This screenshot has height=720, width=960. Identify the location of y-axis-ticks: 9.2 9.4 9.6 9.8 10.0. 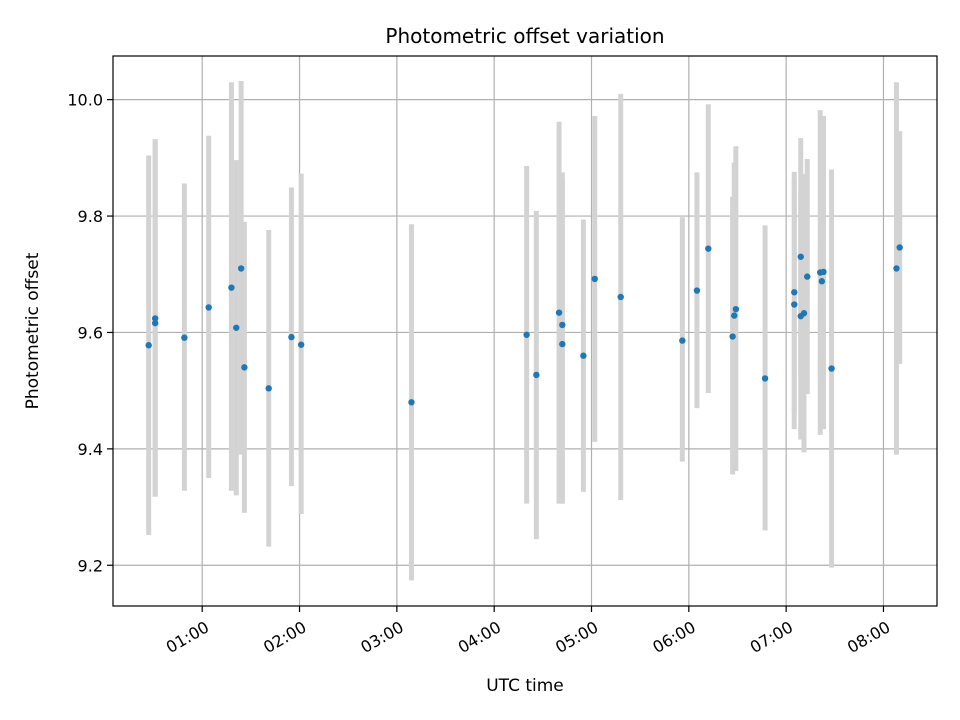
(90, 333).